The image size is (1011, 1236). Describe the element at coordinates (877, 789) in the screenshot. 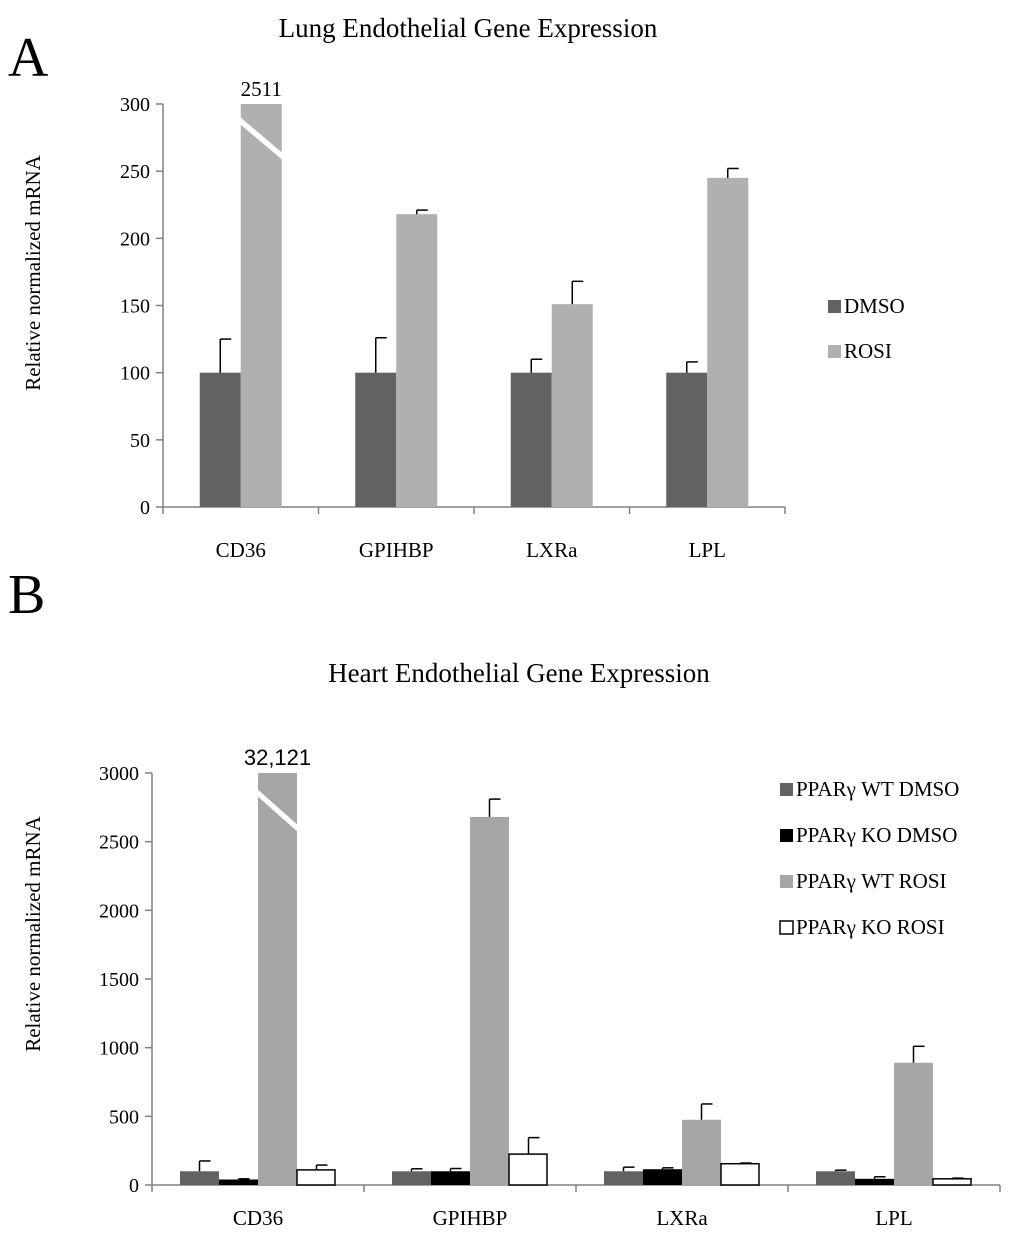

I see `chart-b-legend-label: PPARγ WT DMSO` at that location.